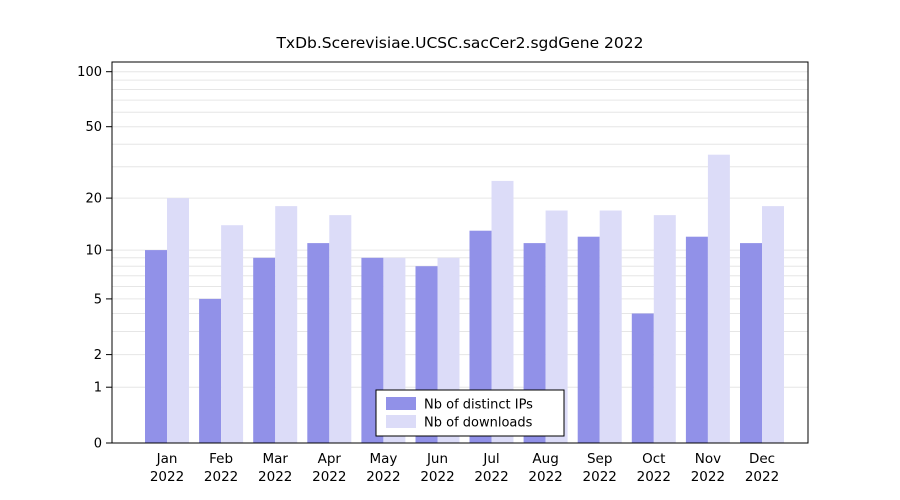  What do you see at coordinates (210, 370) in the screenshot?
I see `bar-distinct_ips-feb` at bounding box center [210, 370].